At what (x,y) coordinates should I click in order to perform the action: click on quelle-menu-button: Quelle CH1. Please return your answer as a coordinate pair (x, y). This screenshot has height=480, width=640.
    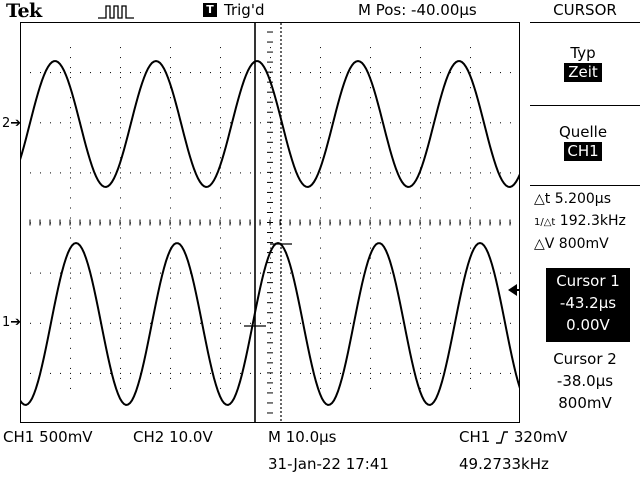
    Looking at the image, I should click on (583, 143).